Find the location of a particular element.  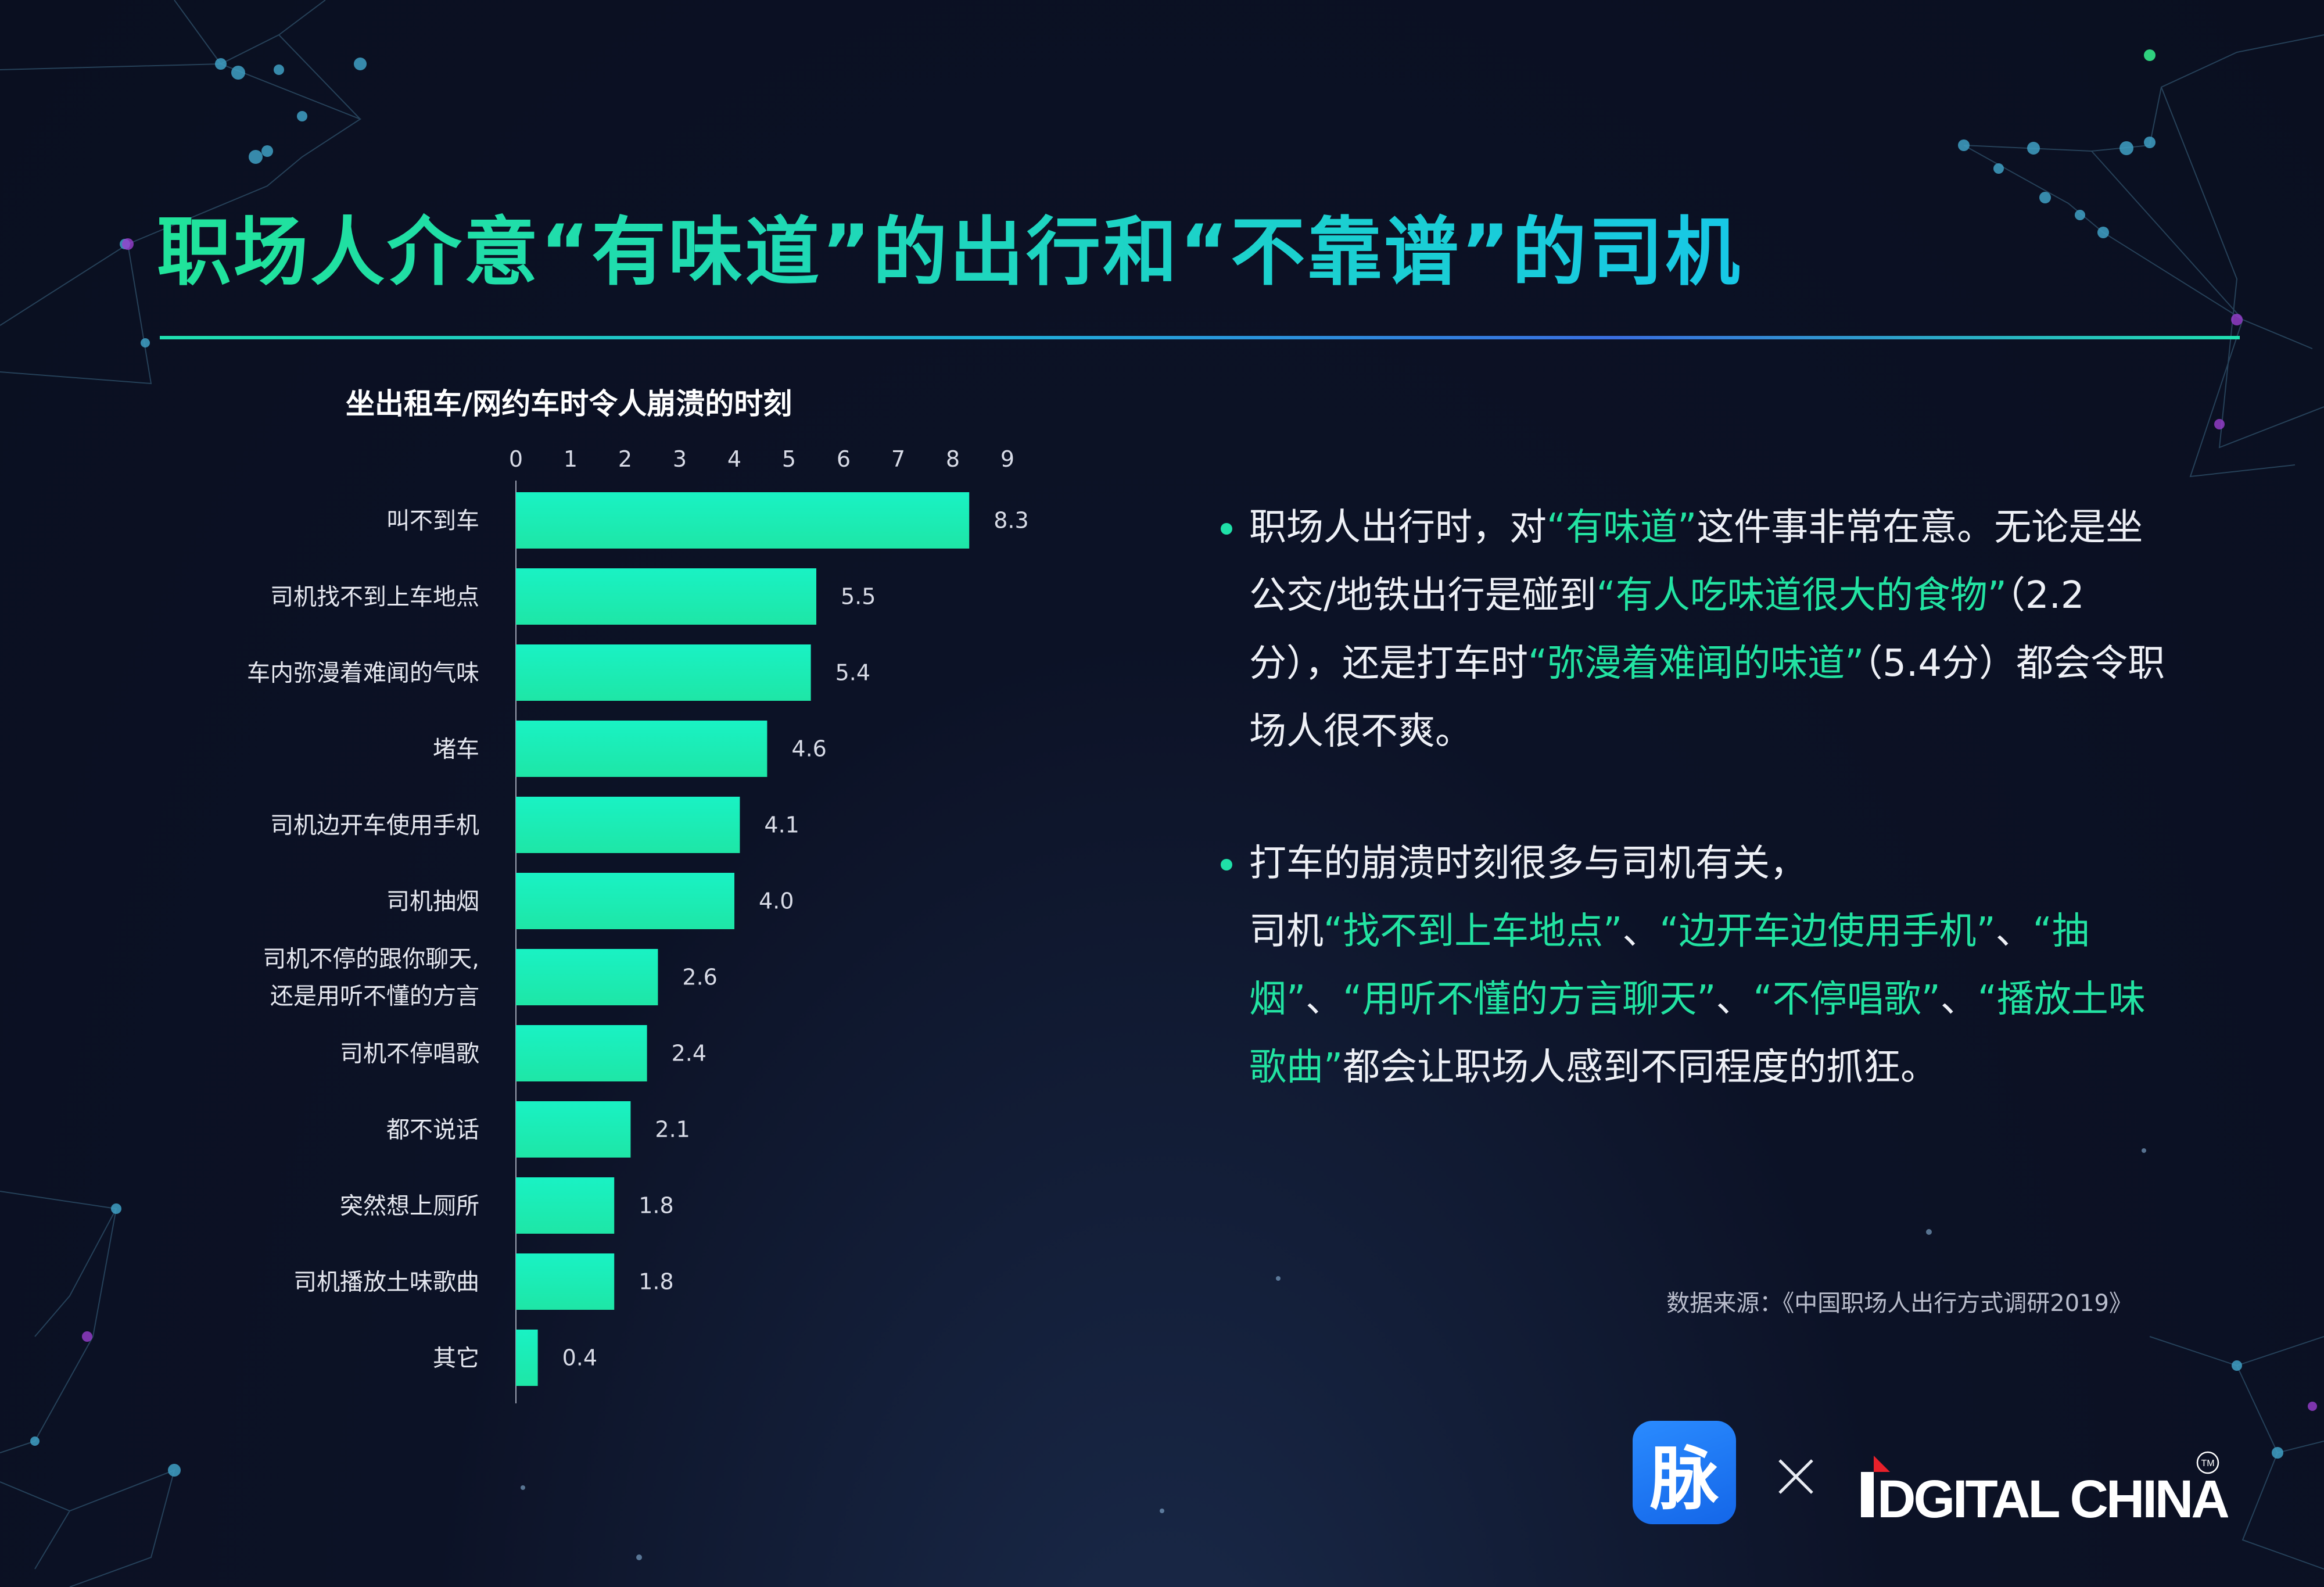

highlight-phrase: “抽烟” is located at coordinates (1669, 965).